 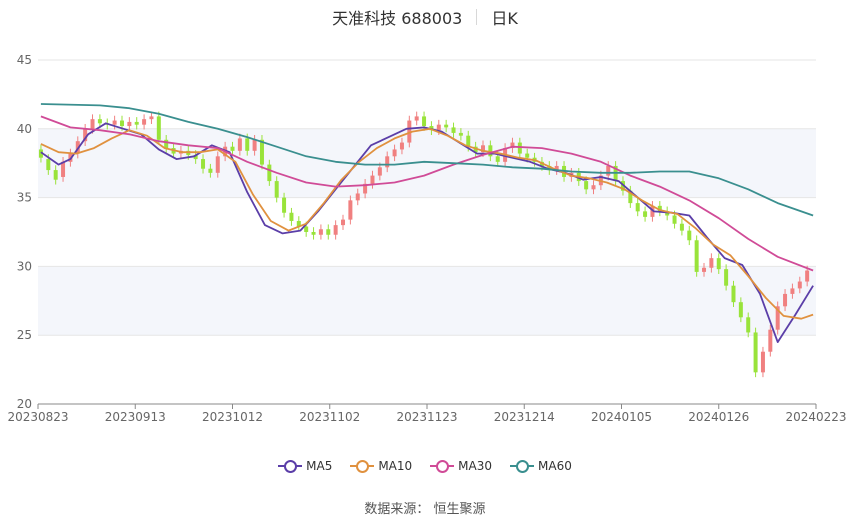 I want to click on x-tick-label: 20240105, so click(x=621, y=417).